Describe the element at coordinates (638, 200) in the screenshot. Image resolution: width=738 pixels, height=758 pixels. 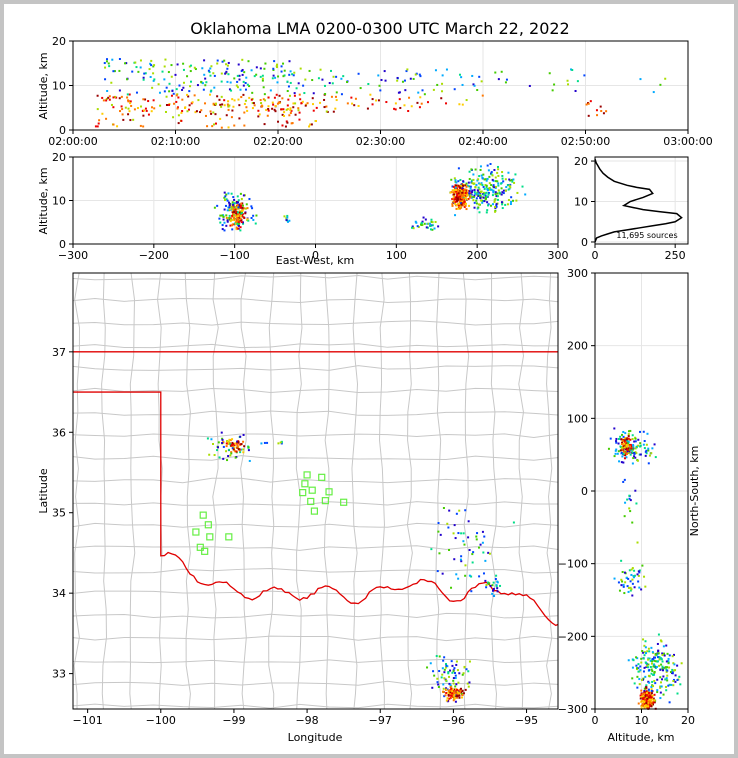
I see `histogram-line` at that location.